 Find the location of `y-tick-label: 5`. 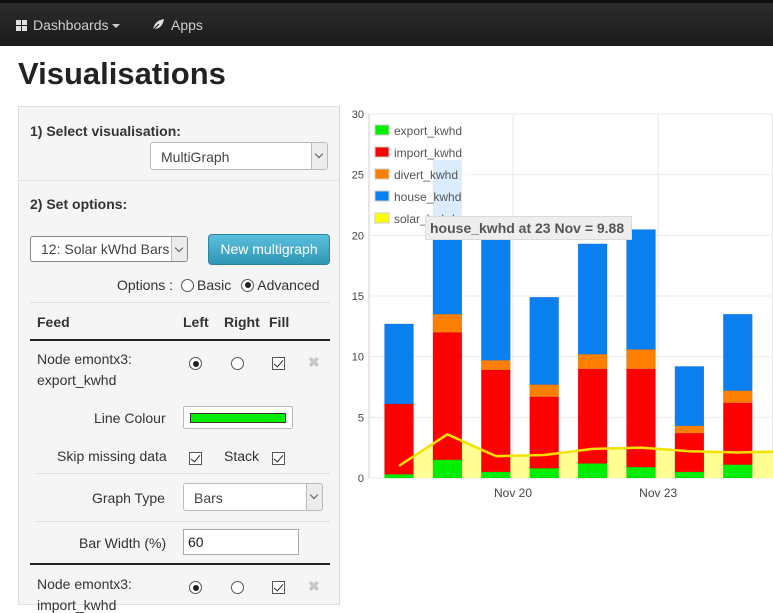

y-tick-label: 5 is located at coordinates (361, 418).